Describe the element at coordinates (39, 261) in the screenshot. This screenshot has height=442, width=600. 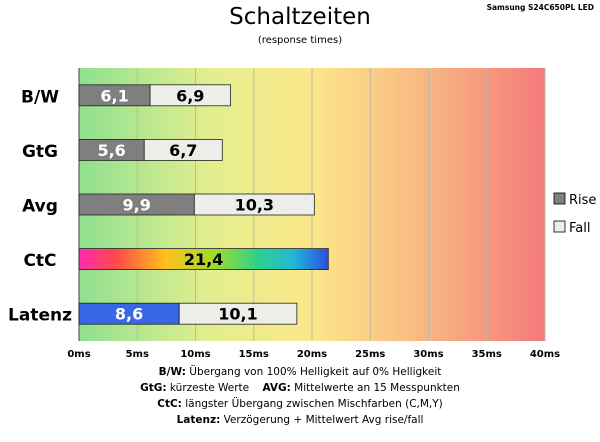
I see `category-label: CtC` at that location.